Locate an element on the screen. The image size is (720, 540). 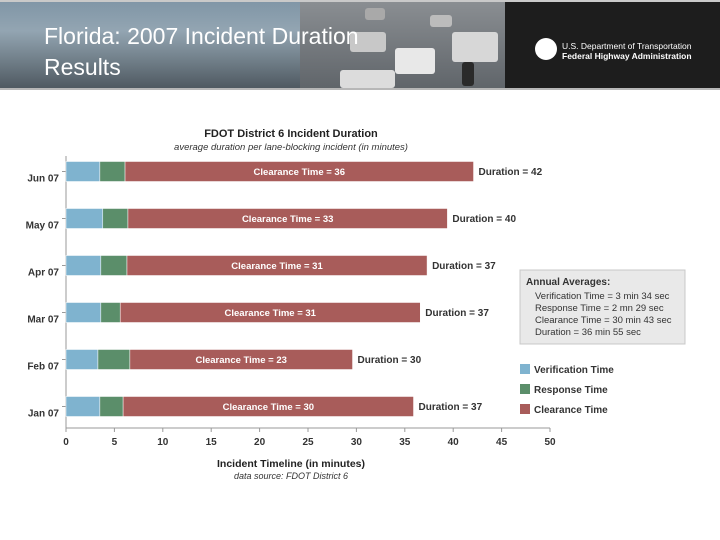
banner-bottom-rule is located at coordinates (360, 89).